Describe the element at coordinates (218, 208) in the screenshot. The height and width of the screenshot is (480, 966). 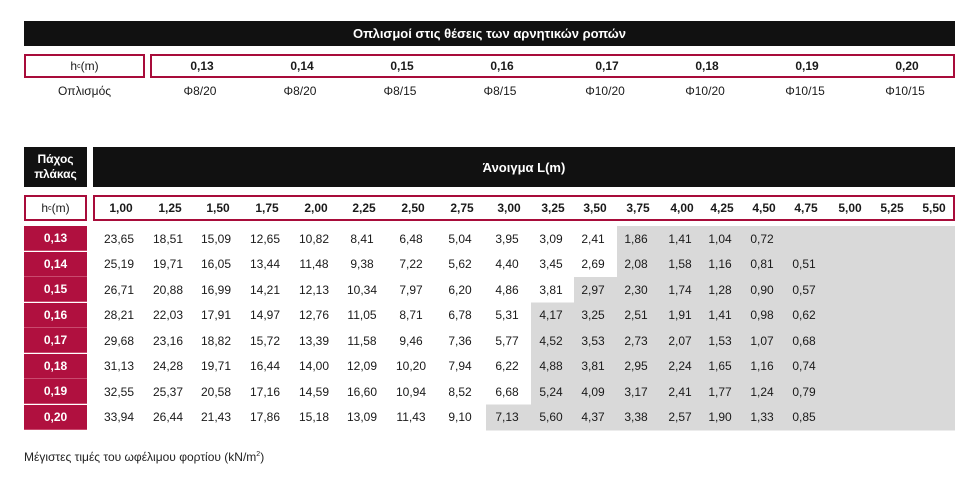
I see `span-header-cell: 1,50` at that location.